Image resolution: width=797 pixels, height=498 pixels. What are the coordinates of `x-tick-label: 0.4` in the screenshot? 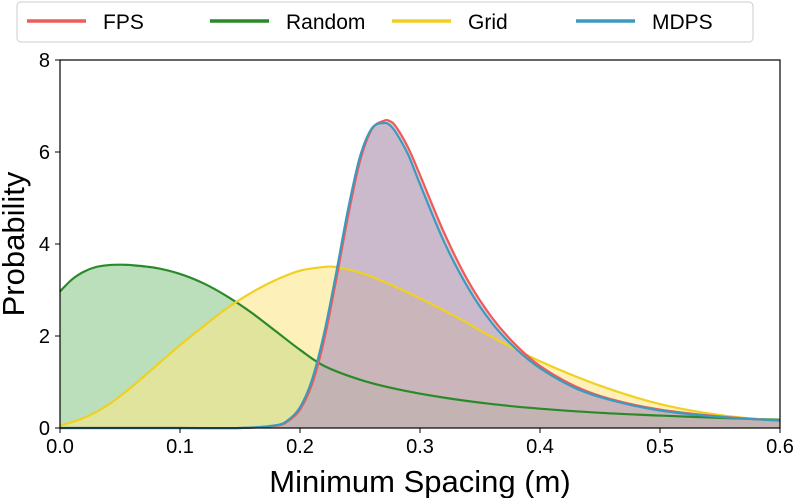 It's located at (540, 447).